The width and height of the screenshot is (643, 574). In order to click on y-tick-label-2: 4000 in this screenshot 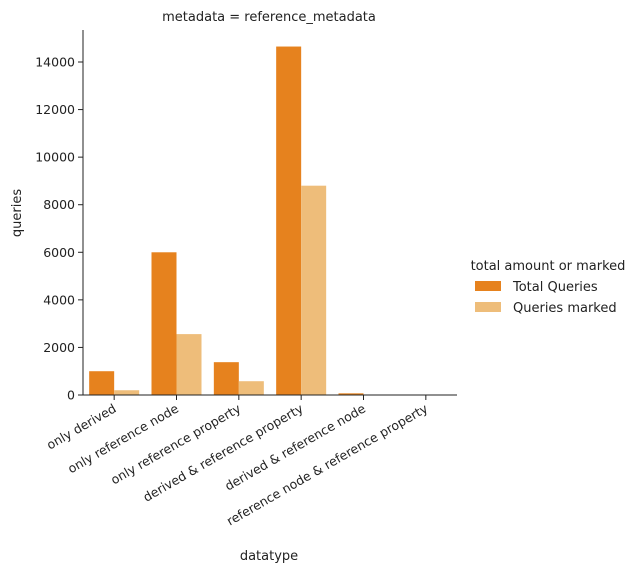, I will do `click(59, 299)`.